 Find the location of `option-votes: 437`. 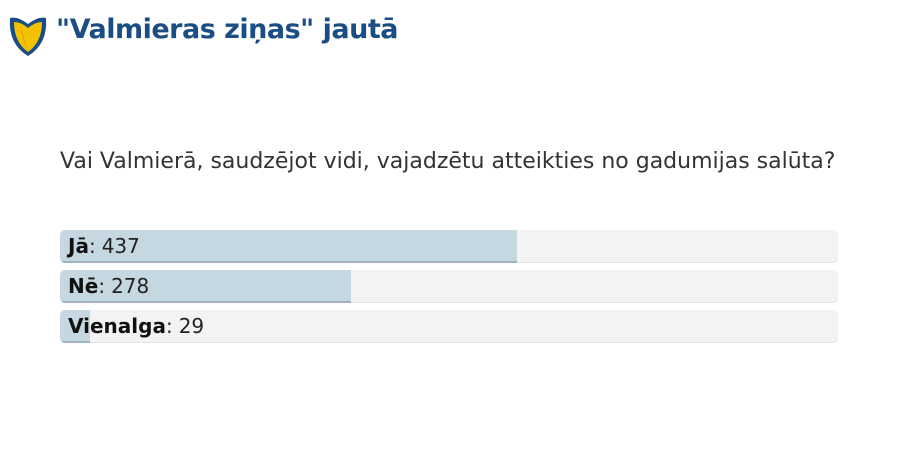

option-votes: 437 is located at coordinates (120, 246).